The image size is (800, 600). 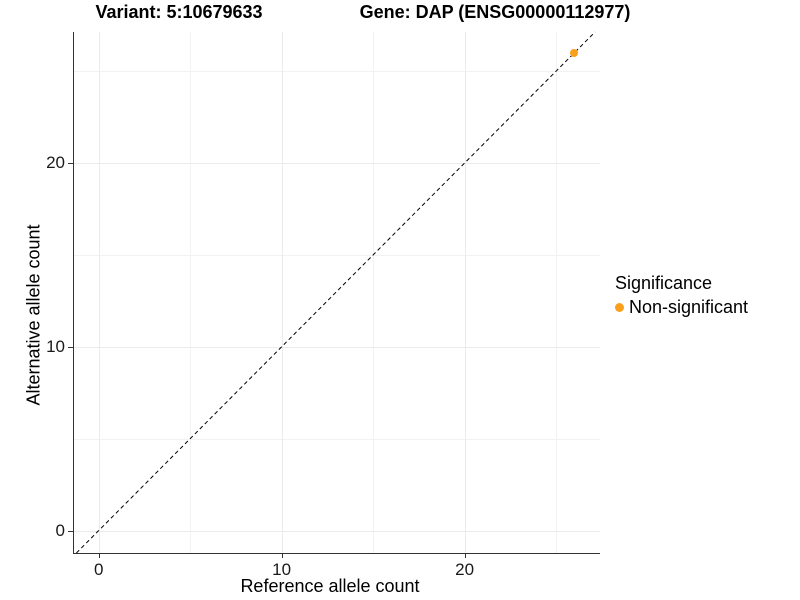 What do you see at coordinates (619, 307) in the screenshot?
I see `legend-point-icon` at bounding box center [619, 307].